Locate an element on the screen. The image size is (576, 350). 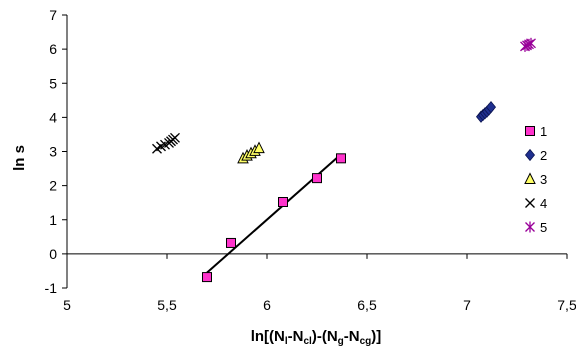
legend-item-1: 1 is located at coordinates (536, 131).